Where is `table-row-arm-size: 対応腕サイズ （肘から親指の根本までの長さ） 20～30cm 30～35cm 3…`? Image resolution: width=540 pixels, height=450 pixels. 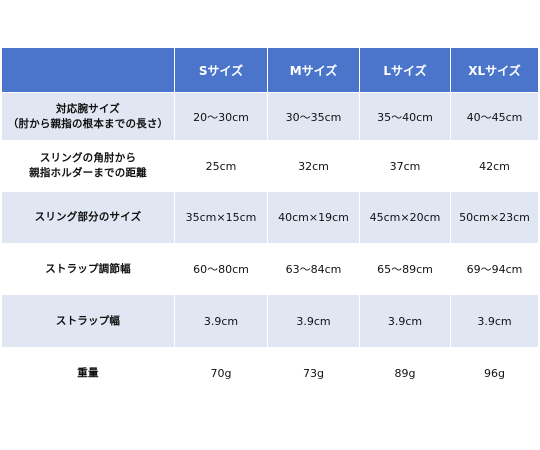
table-row-arm-size: 対応腕サイズ （肘から親指の根本までの長さ） 20～30cm 30～35cm 3… is located at coordinates (270, 116).